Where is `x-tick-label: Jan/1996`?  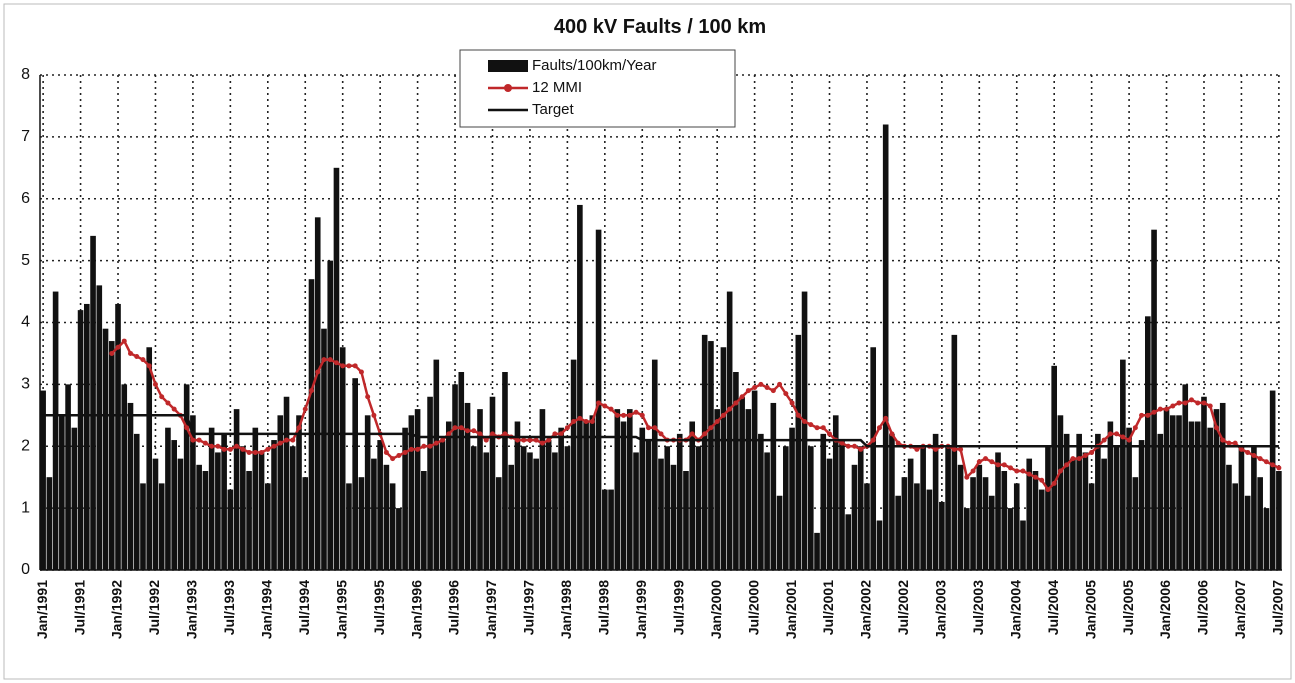 x-tick-label: Jan/1996 is located at coordinates (416, 609).